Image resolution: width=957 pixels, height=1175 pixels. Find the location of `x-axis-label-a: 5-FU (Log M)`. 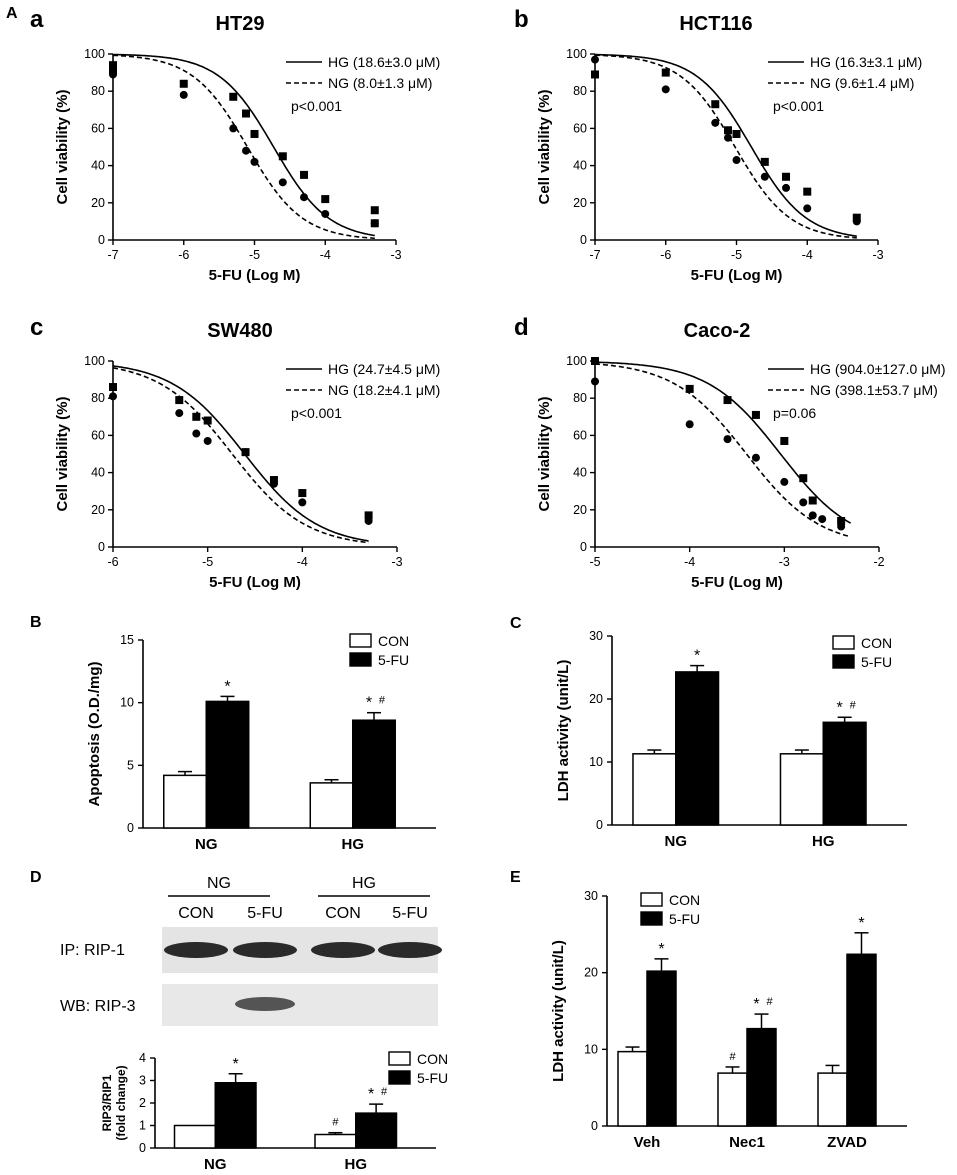

x-axis-label-a: 5-FU (Log M) is located at coordinates (255, 275).